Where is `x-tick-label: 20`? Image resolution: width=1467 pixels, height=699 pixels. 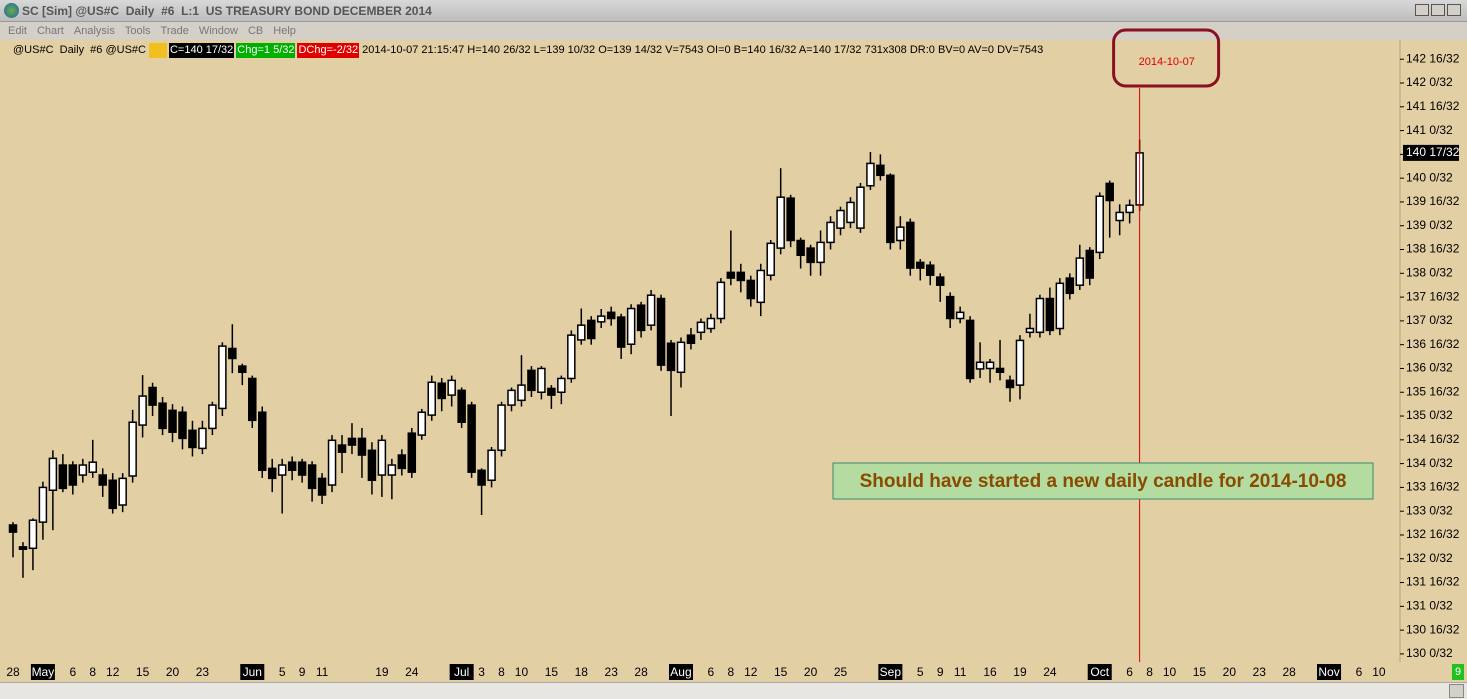 x-tick-label: 20 is located at coordinates (173, 672).